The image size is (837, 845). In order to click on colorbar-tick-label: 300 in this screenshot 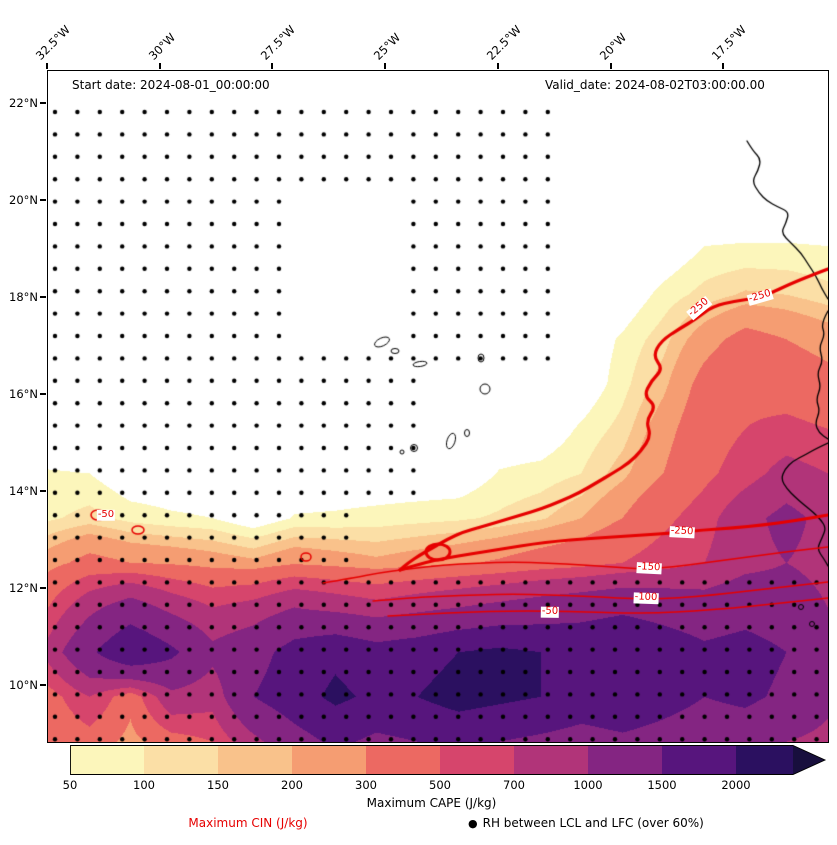, I will do `click(366, 785)`.